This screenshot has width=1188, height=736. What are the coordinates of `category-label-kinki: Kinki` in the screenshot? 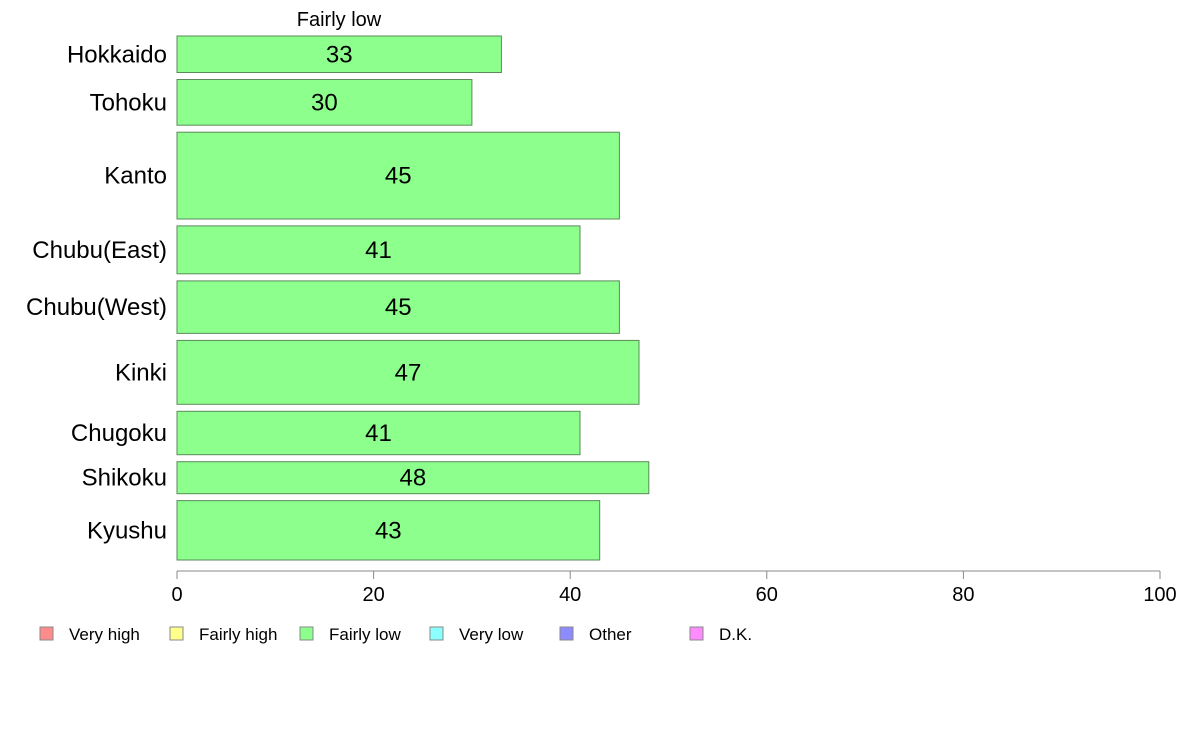 It's located at (141, 372).